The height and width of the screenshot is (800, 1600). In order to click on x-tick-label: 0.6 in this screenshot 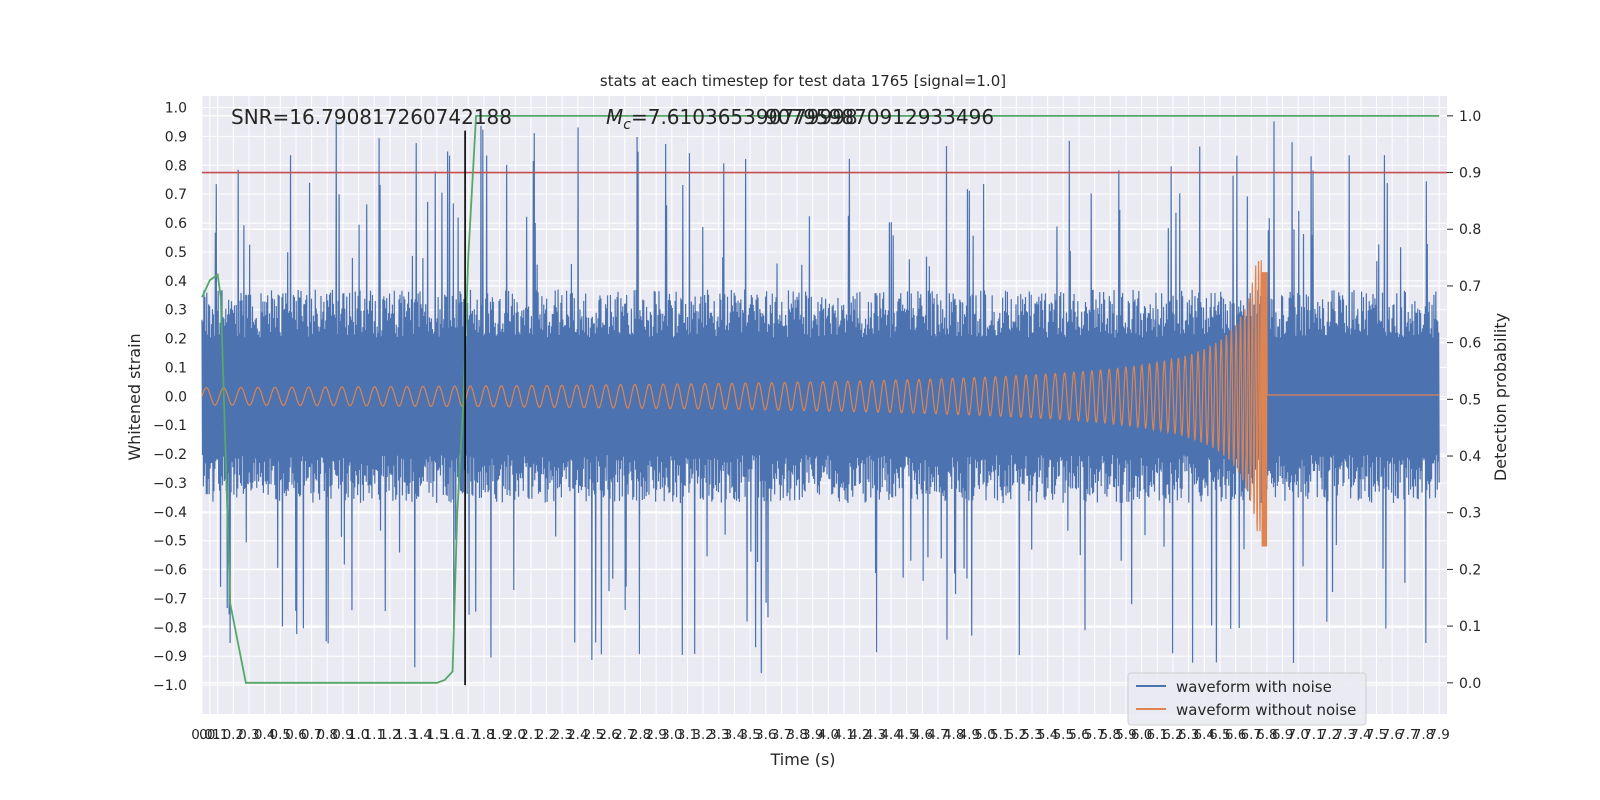, I will do `click(295, 735)`.